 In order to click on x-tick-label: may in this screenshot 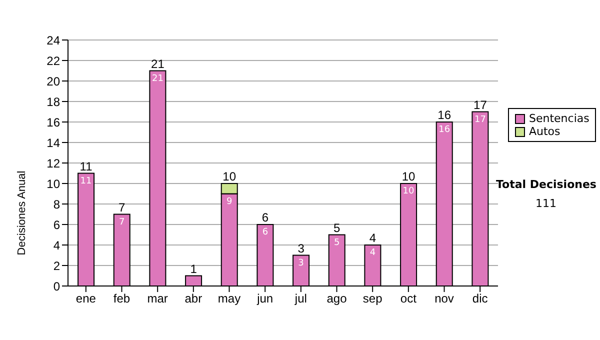, I will do `click(229, 299)`.